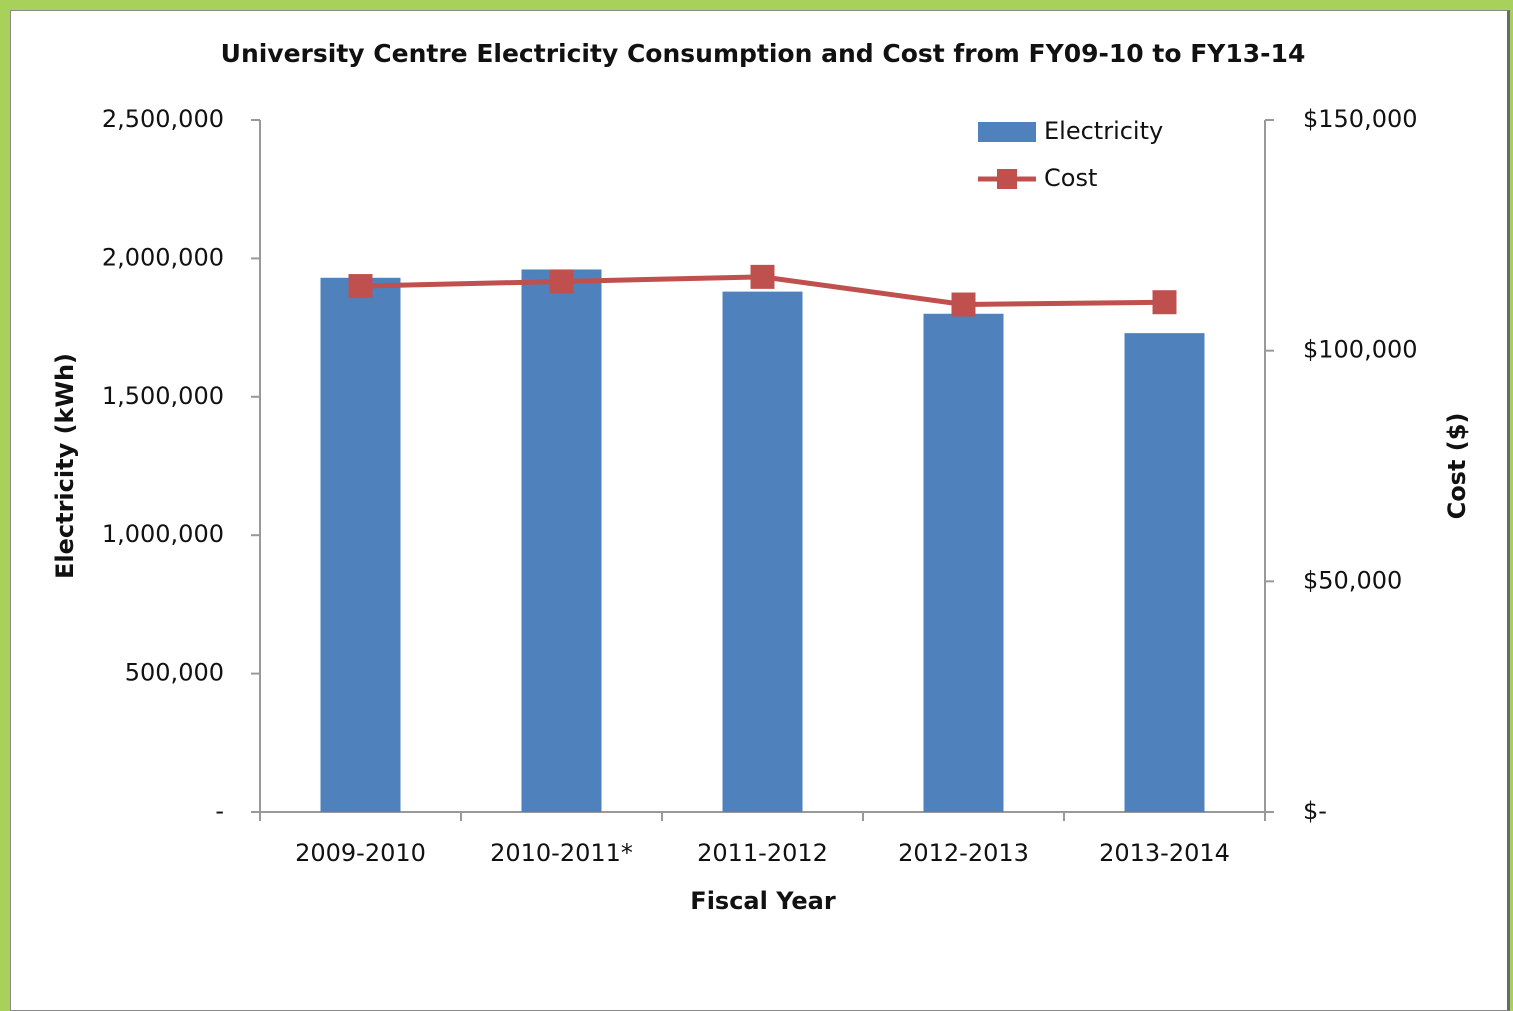 The image size is (1513, 1011). Describe the element at coordinates (763, 901) in the screenshot. I see `x-axis-label: Fiscal Year` at that location.